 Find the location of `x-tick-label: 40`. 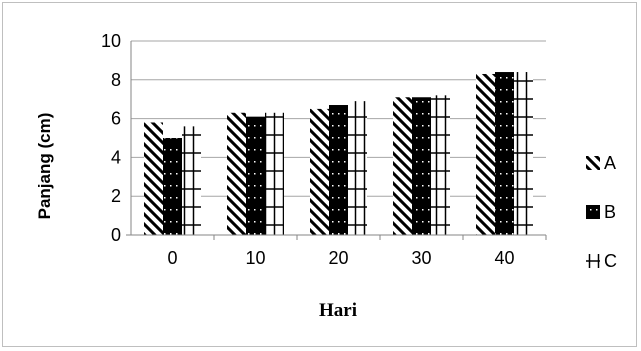

x-tick-label: 40 is located at coordinates (504, 258).